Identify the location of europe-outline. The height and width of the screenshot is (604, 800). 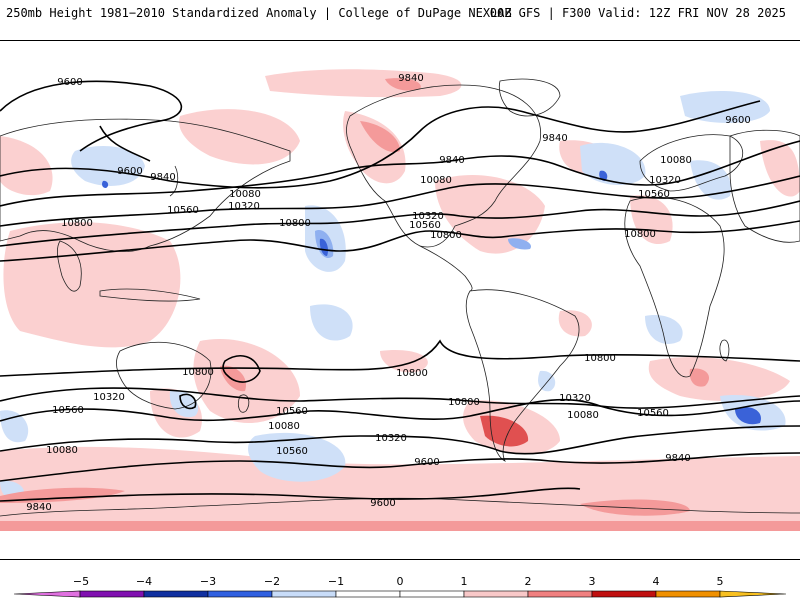
(691, 163).